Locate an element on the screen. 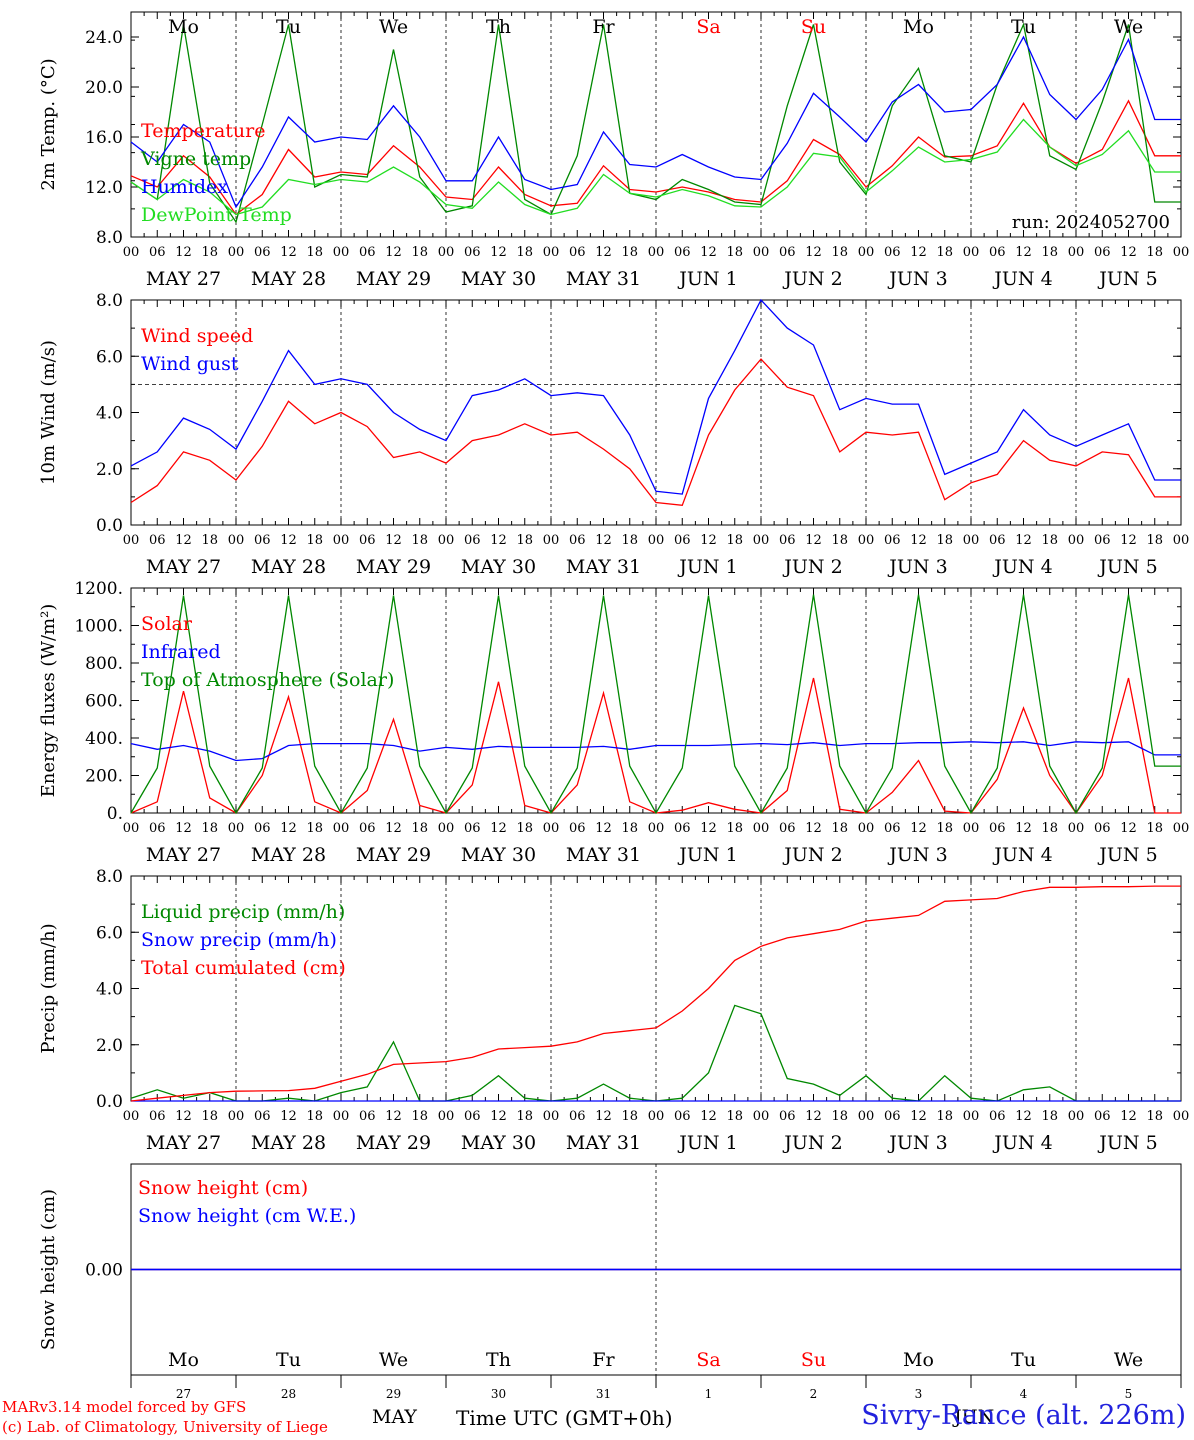  legend-entry: Liquid precip (mm/h) is located at coordinates (243, 912).